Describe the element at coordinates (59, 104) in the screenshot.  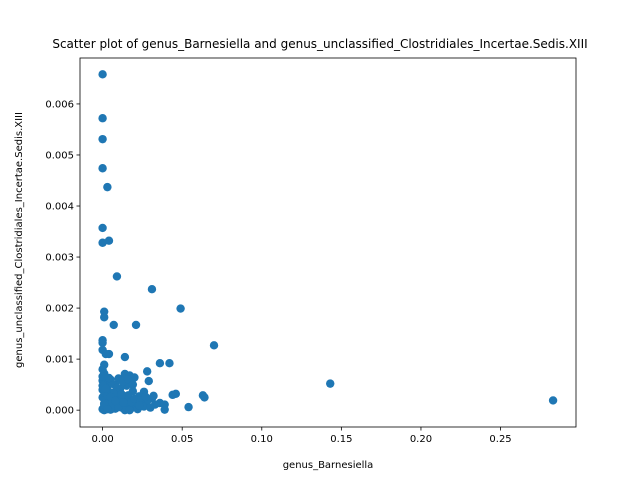
I see `y-tick-label: 0.006` at that location.